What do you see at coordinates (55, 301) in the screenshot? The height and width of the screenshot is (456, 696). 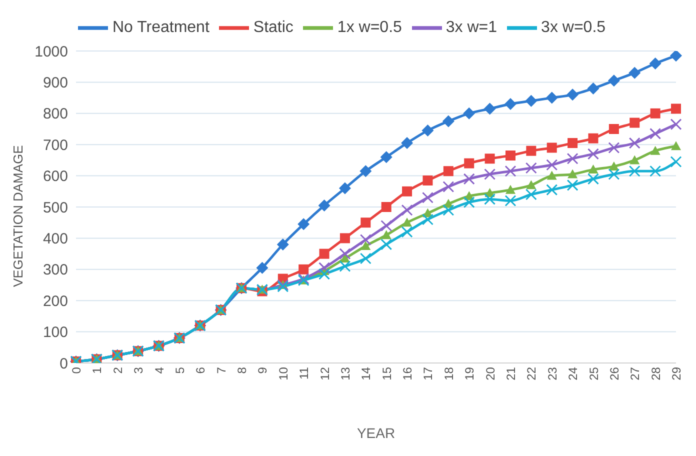 I see `y-tick-label: 200` at bounding box center [55, 301].